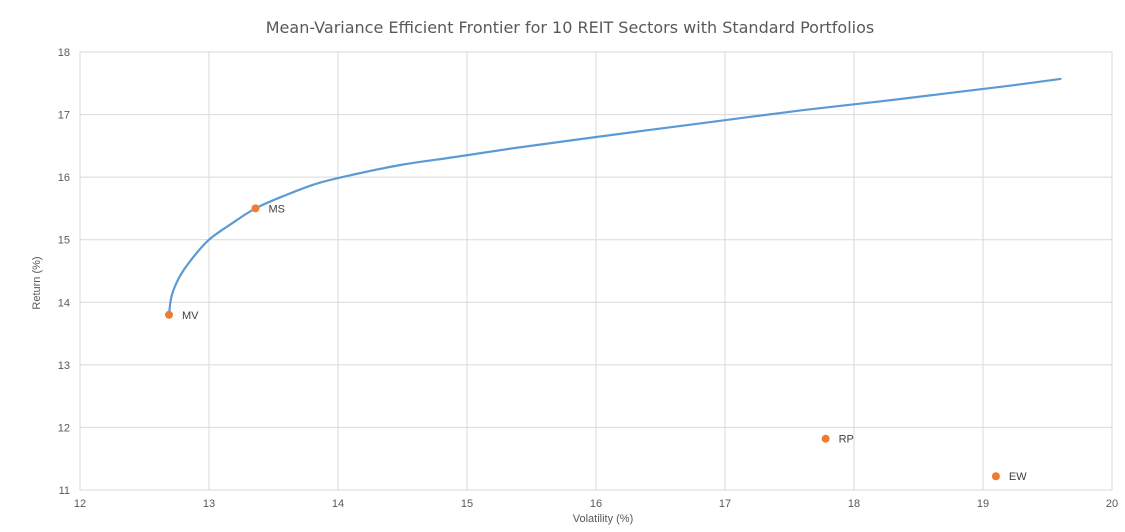 The width and height of the screenshot is (1125, 532). What do you see at coordinates (1018, 477) in the screenshot?
I see `point-label-ew: EW` at bounding box center [1018, 477].